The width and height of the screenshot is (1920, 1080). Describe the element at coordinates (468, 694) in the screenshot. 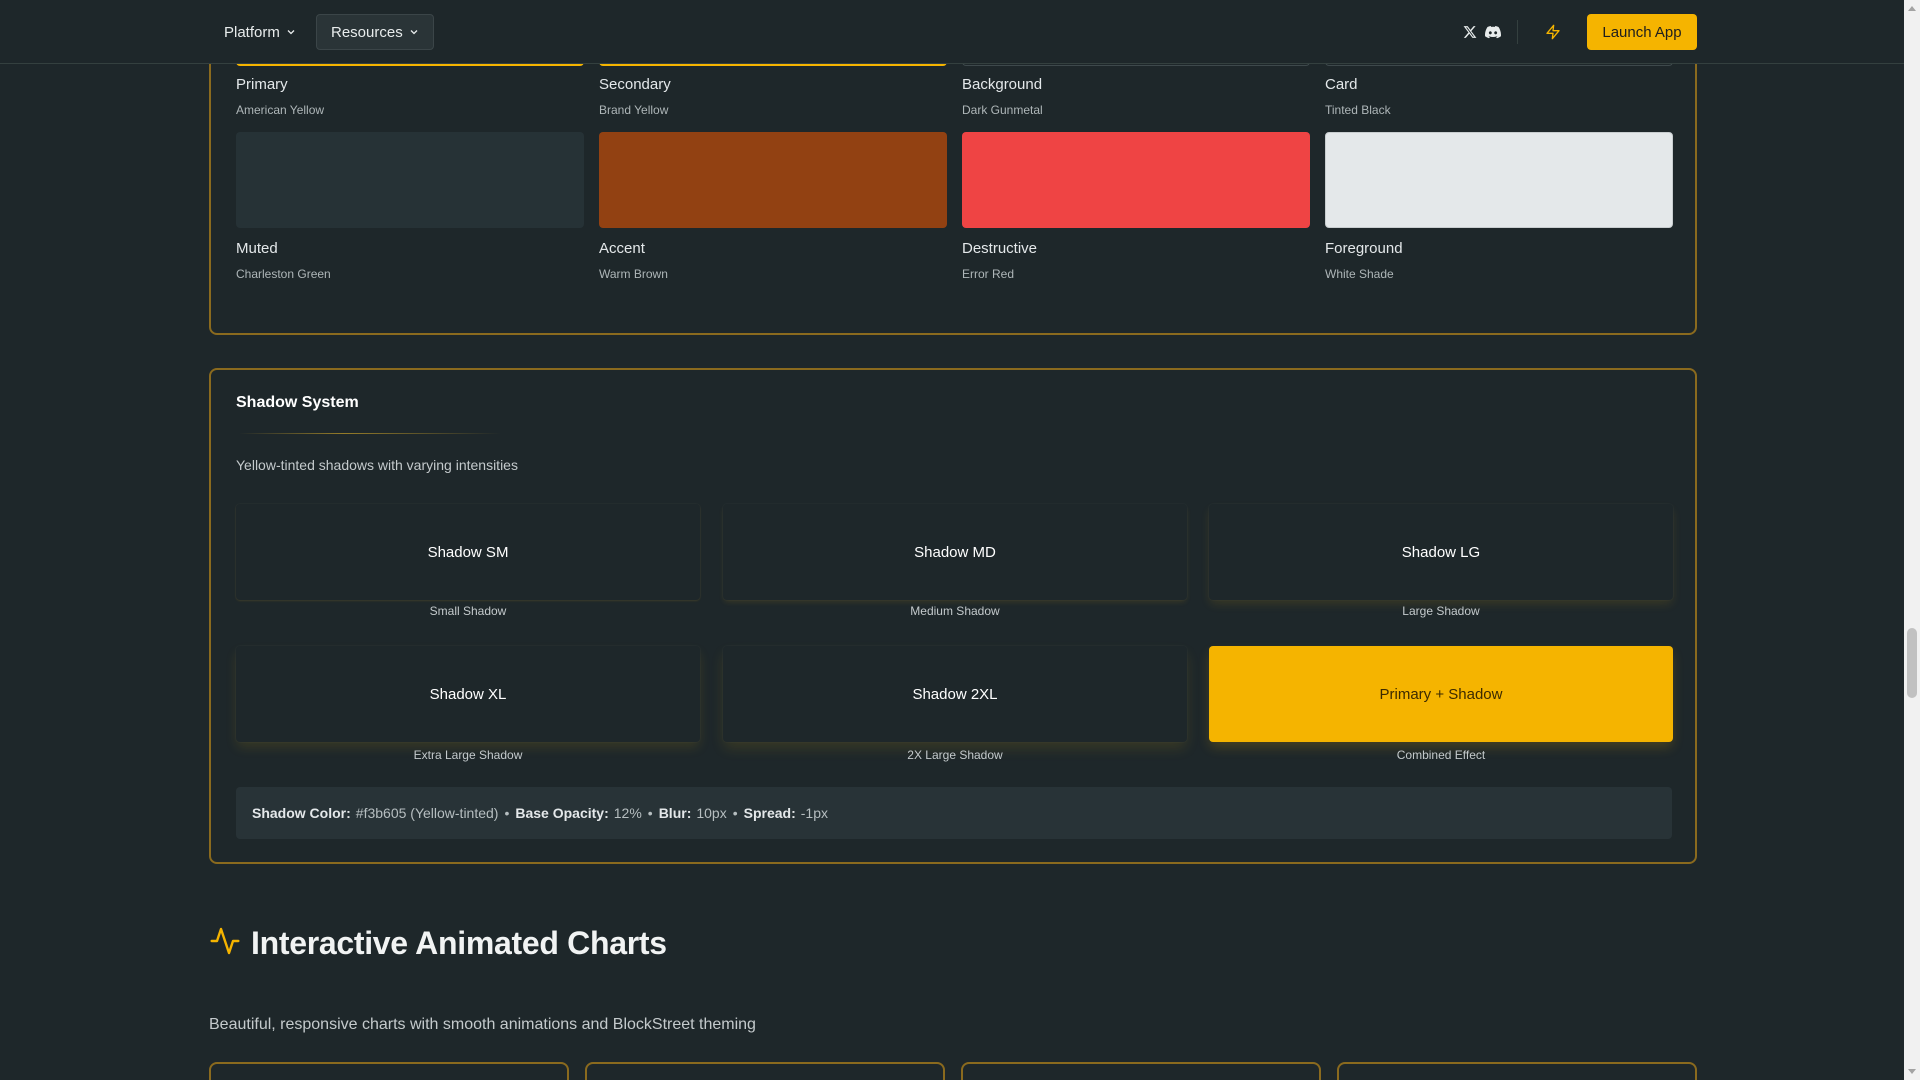

I see `shadow-xl-box: Shadow XL` at that location.